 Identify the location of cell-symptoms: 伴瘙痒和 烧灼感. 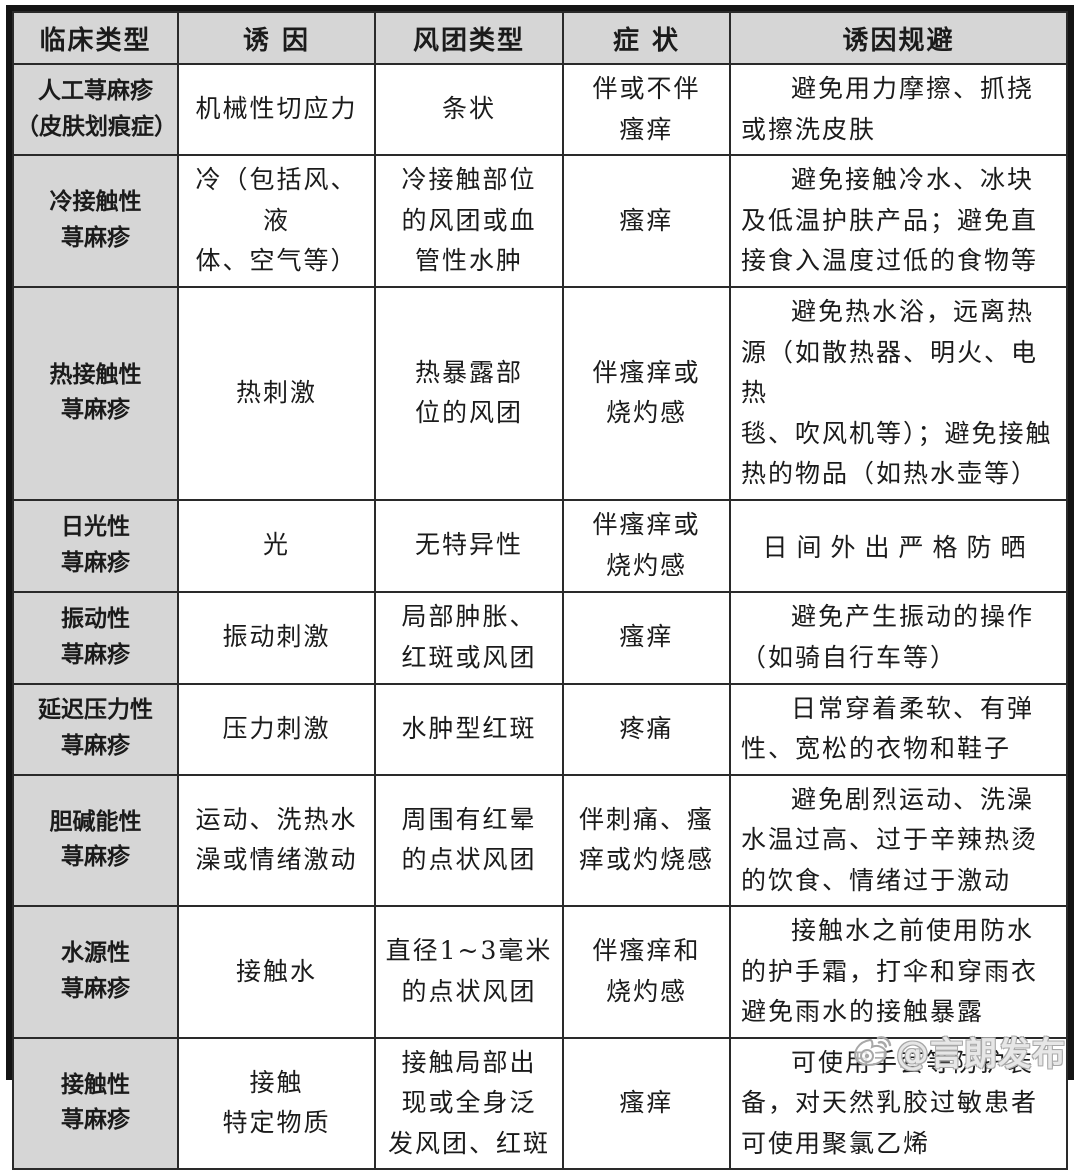
(646, 972).